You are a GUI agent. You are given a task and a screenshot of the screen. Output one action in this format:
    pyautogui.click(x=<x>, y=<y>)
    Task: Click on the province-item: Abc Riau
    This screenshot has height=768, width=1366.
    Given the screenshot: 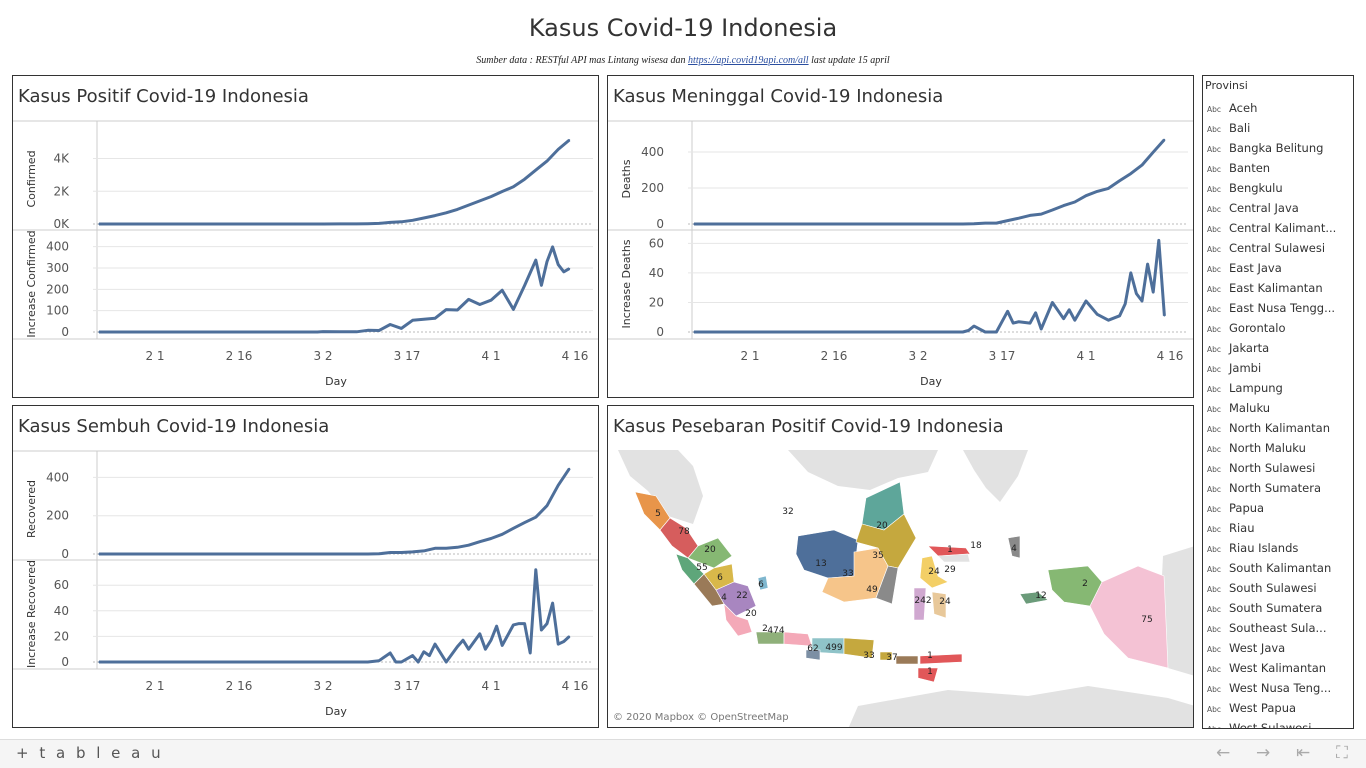 What is the action you would take?
    pyautogui.click(x=1278, y=528)
    